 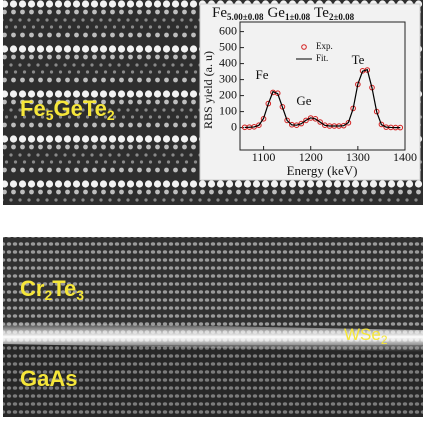 I want to click on y-tick-label: 200, so click(x=228, y=94).